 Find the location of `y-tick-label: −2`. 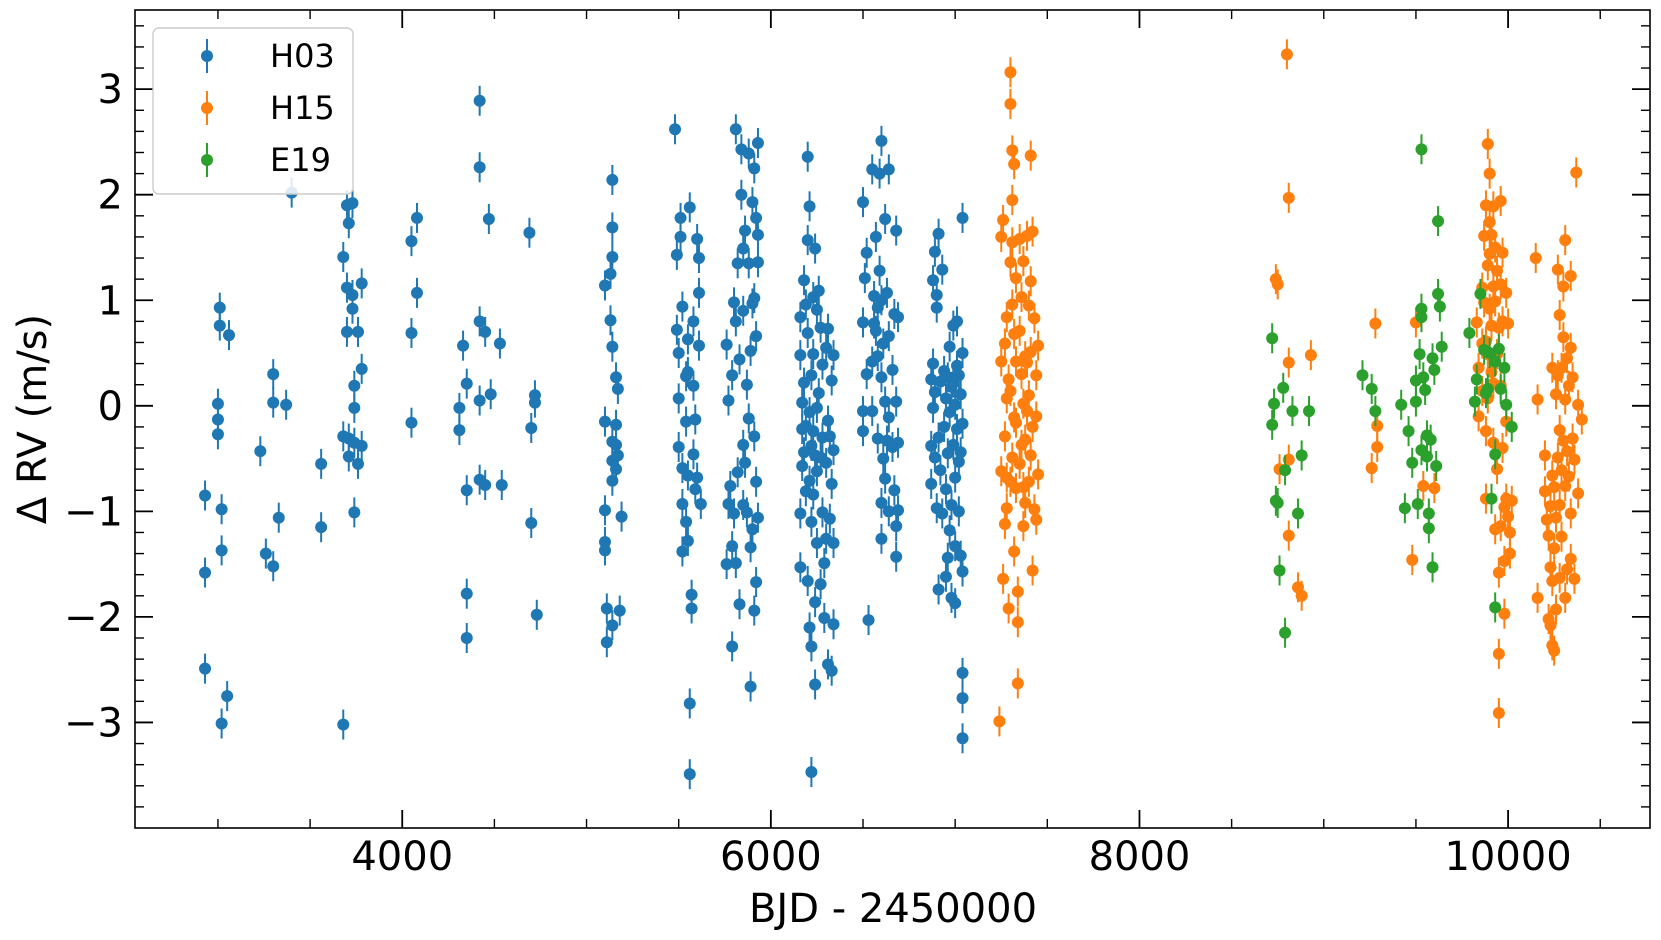

y-tick-label: −2 is located at coordinates (93, 618).